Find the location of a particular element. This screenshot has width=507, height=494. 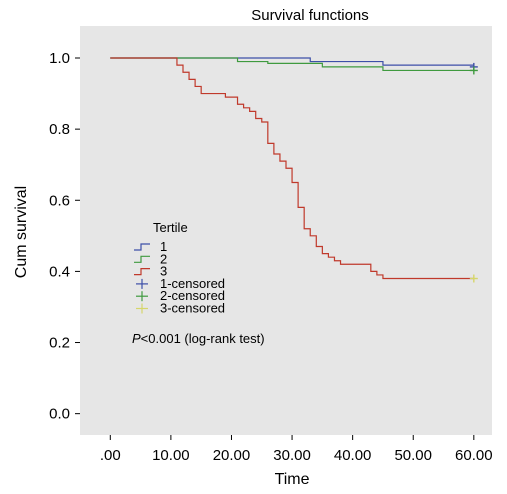

y-tick-label: 0.6 is located at coordinates (59, 200).